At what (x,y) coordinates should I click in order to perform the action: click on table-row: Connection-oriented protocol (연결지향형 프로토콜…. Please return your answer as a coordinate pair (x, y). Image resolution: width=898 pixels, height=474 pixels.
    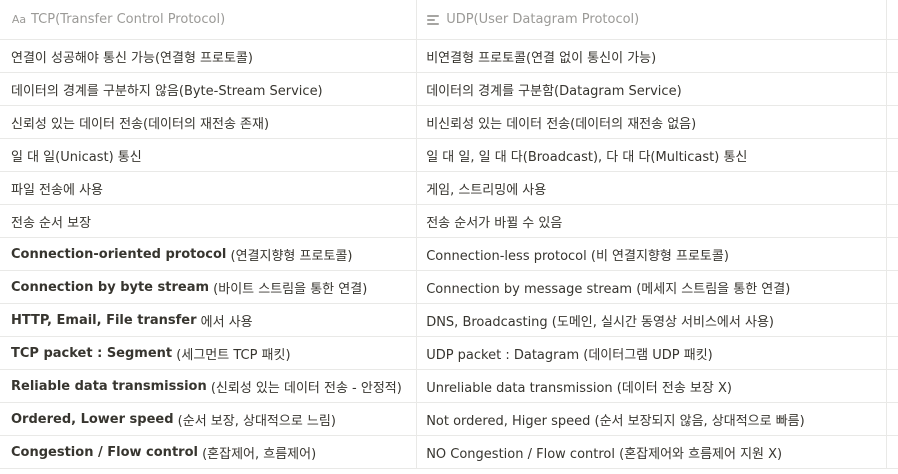
    Looking at the image, I should click on (449, 254).